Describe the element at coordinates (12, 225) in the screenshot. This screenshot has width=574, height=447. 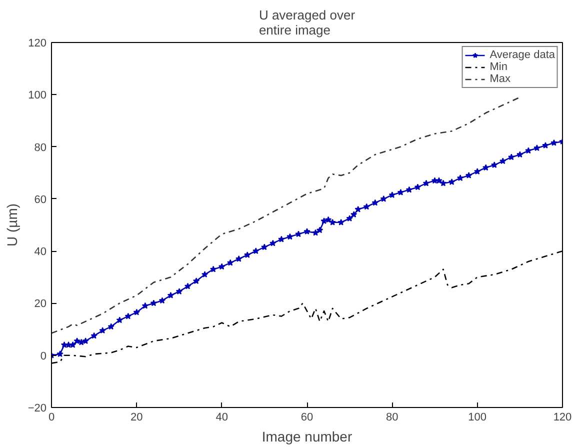
I see `y-axis-title: U (µm)` at that location.